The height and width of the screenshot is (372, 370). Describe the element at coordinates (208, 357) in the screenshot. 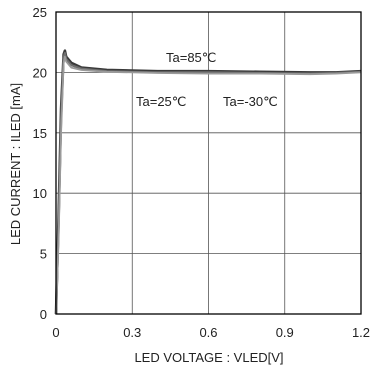

I see `x-axis-label: LED VOLTAGE : VLED[V]` at that location.